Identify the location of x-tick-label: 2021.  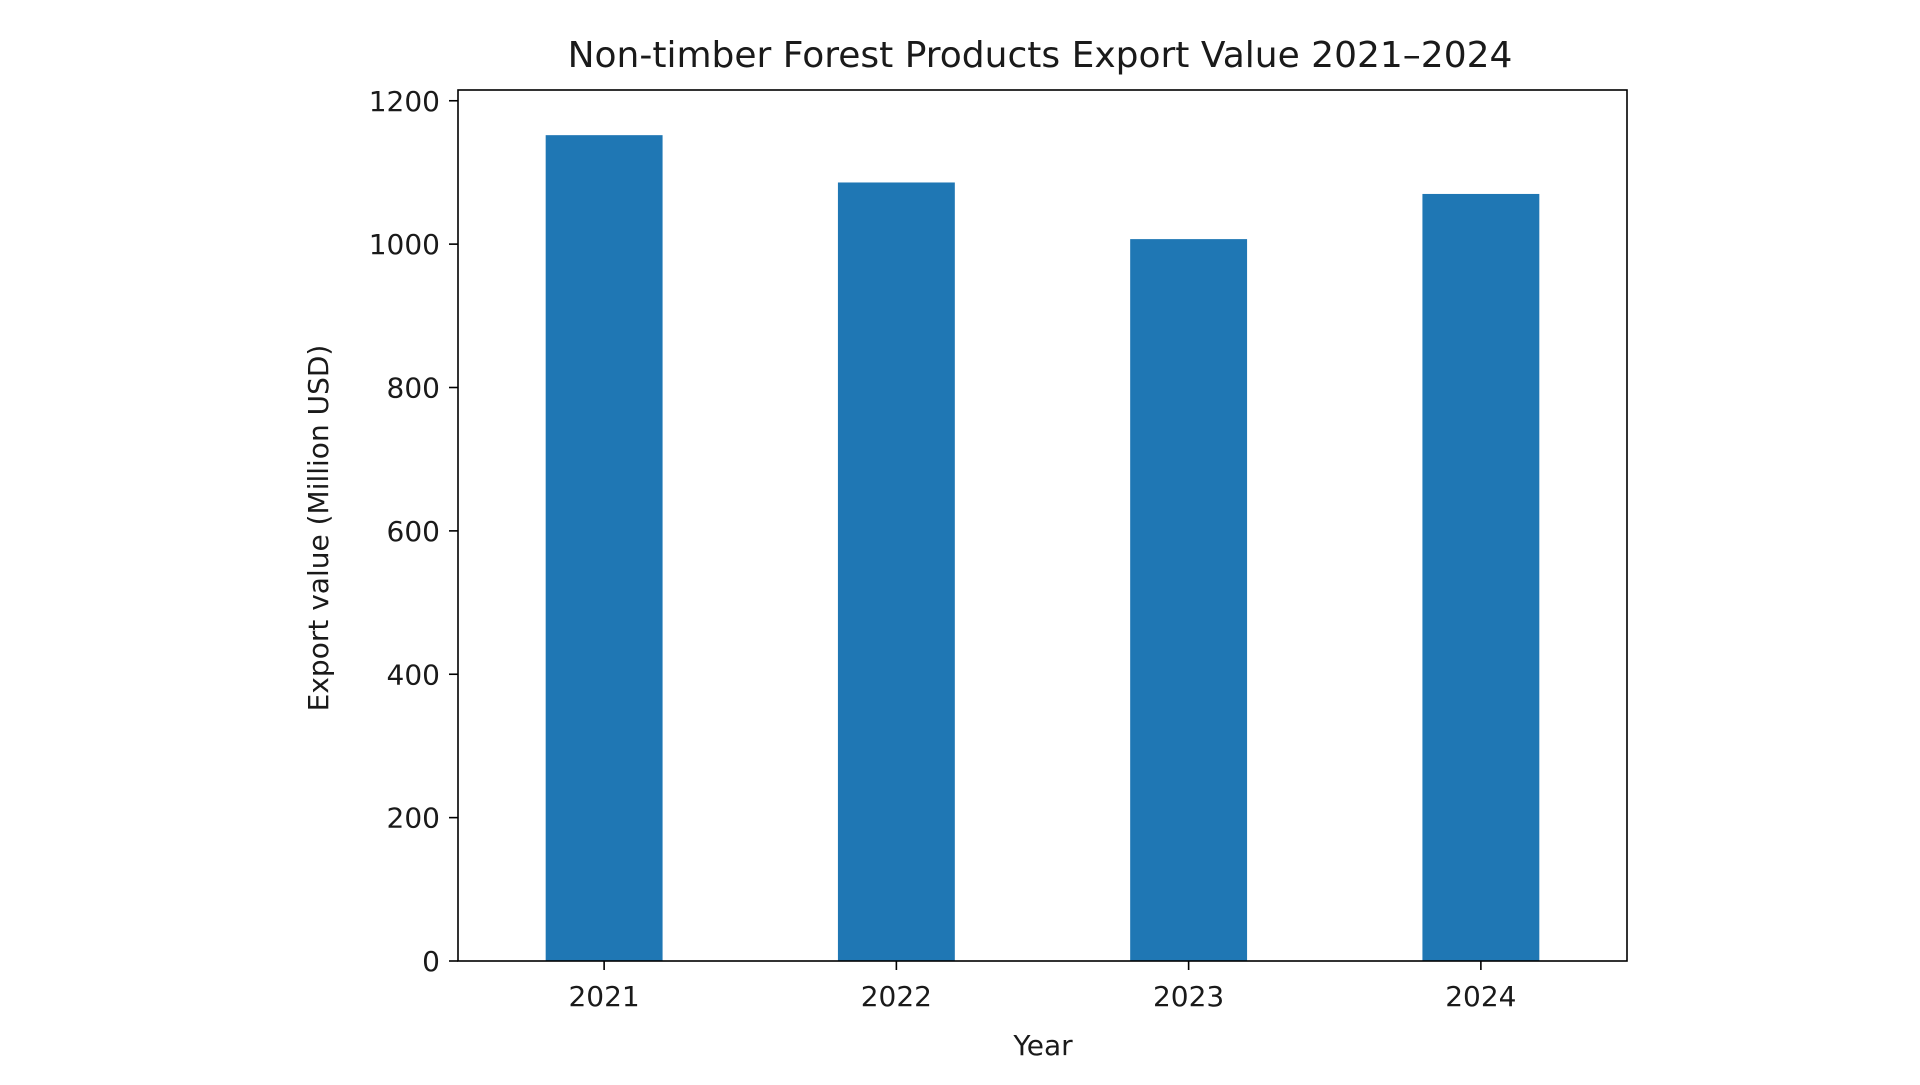
(603, 996).